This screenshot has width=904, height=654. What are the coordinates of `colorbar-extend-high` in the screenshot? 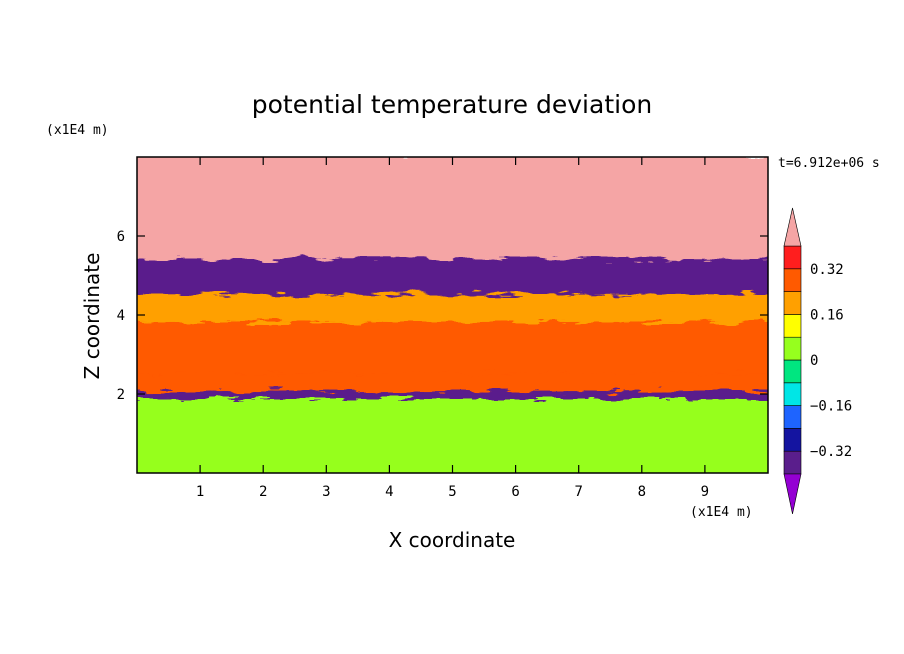 It's located at (792, 227).